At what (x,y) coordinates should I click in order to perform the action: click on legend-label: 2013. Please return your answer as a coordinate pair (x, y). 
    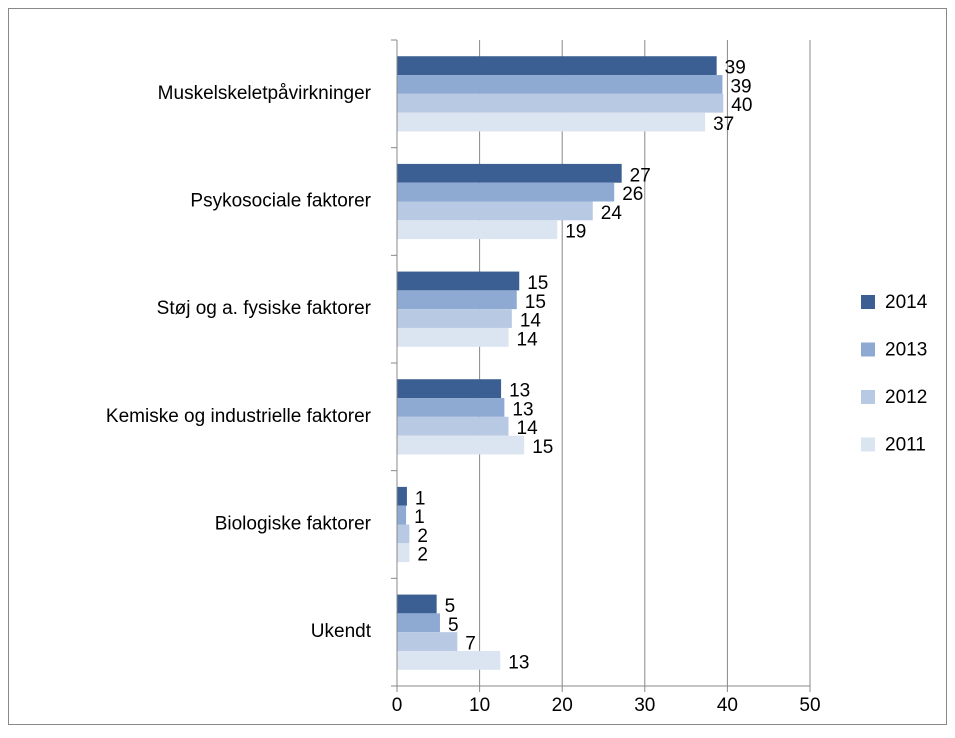
    Looking at the image, I should click on (906, 350).